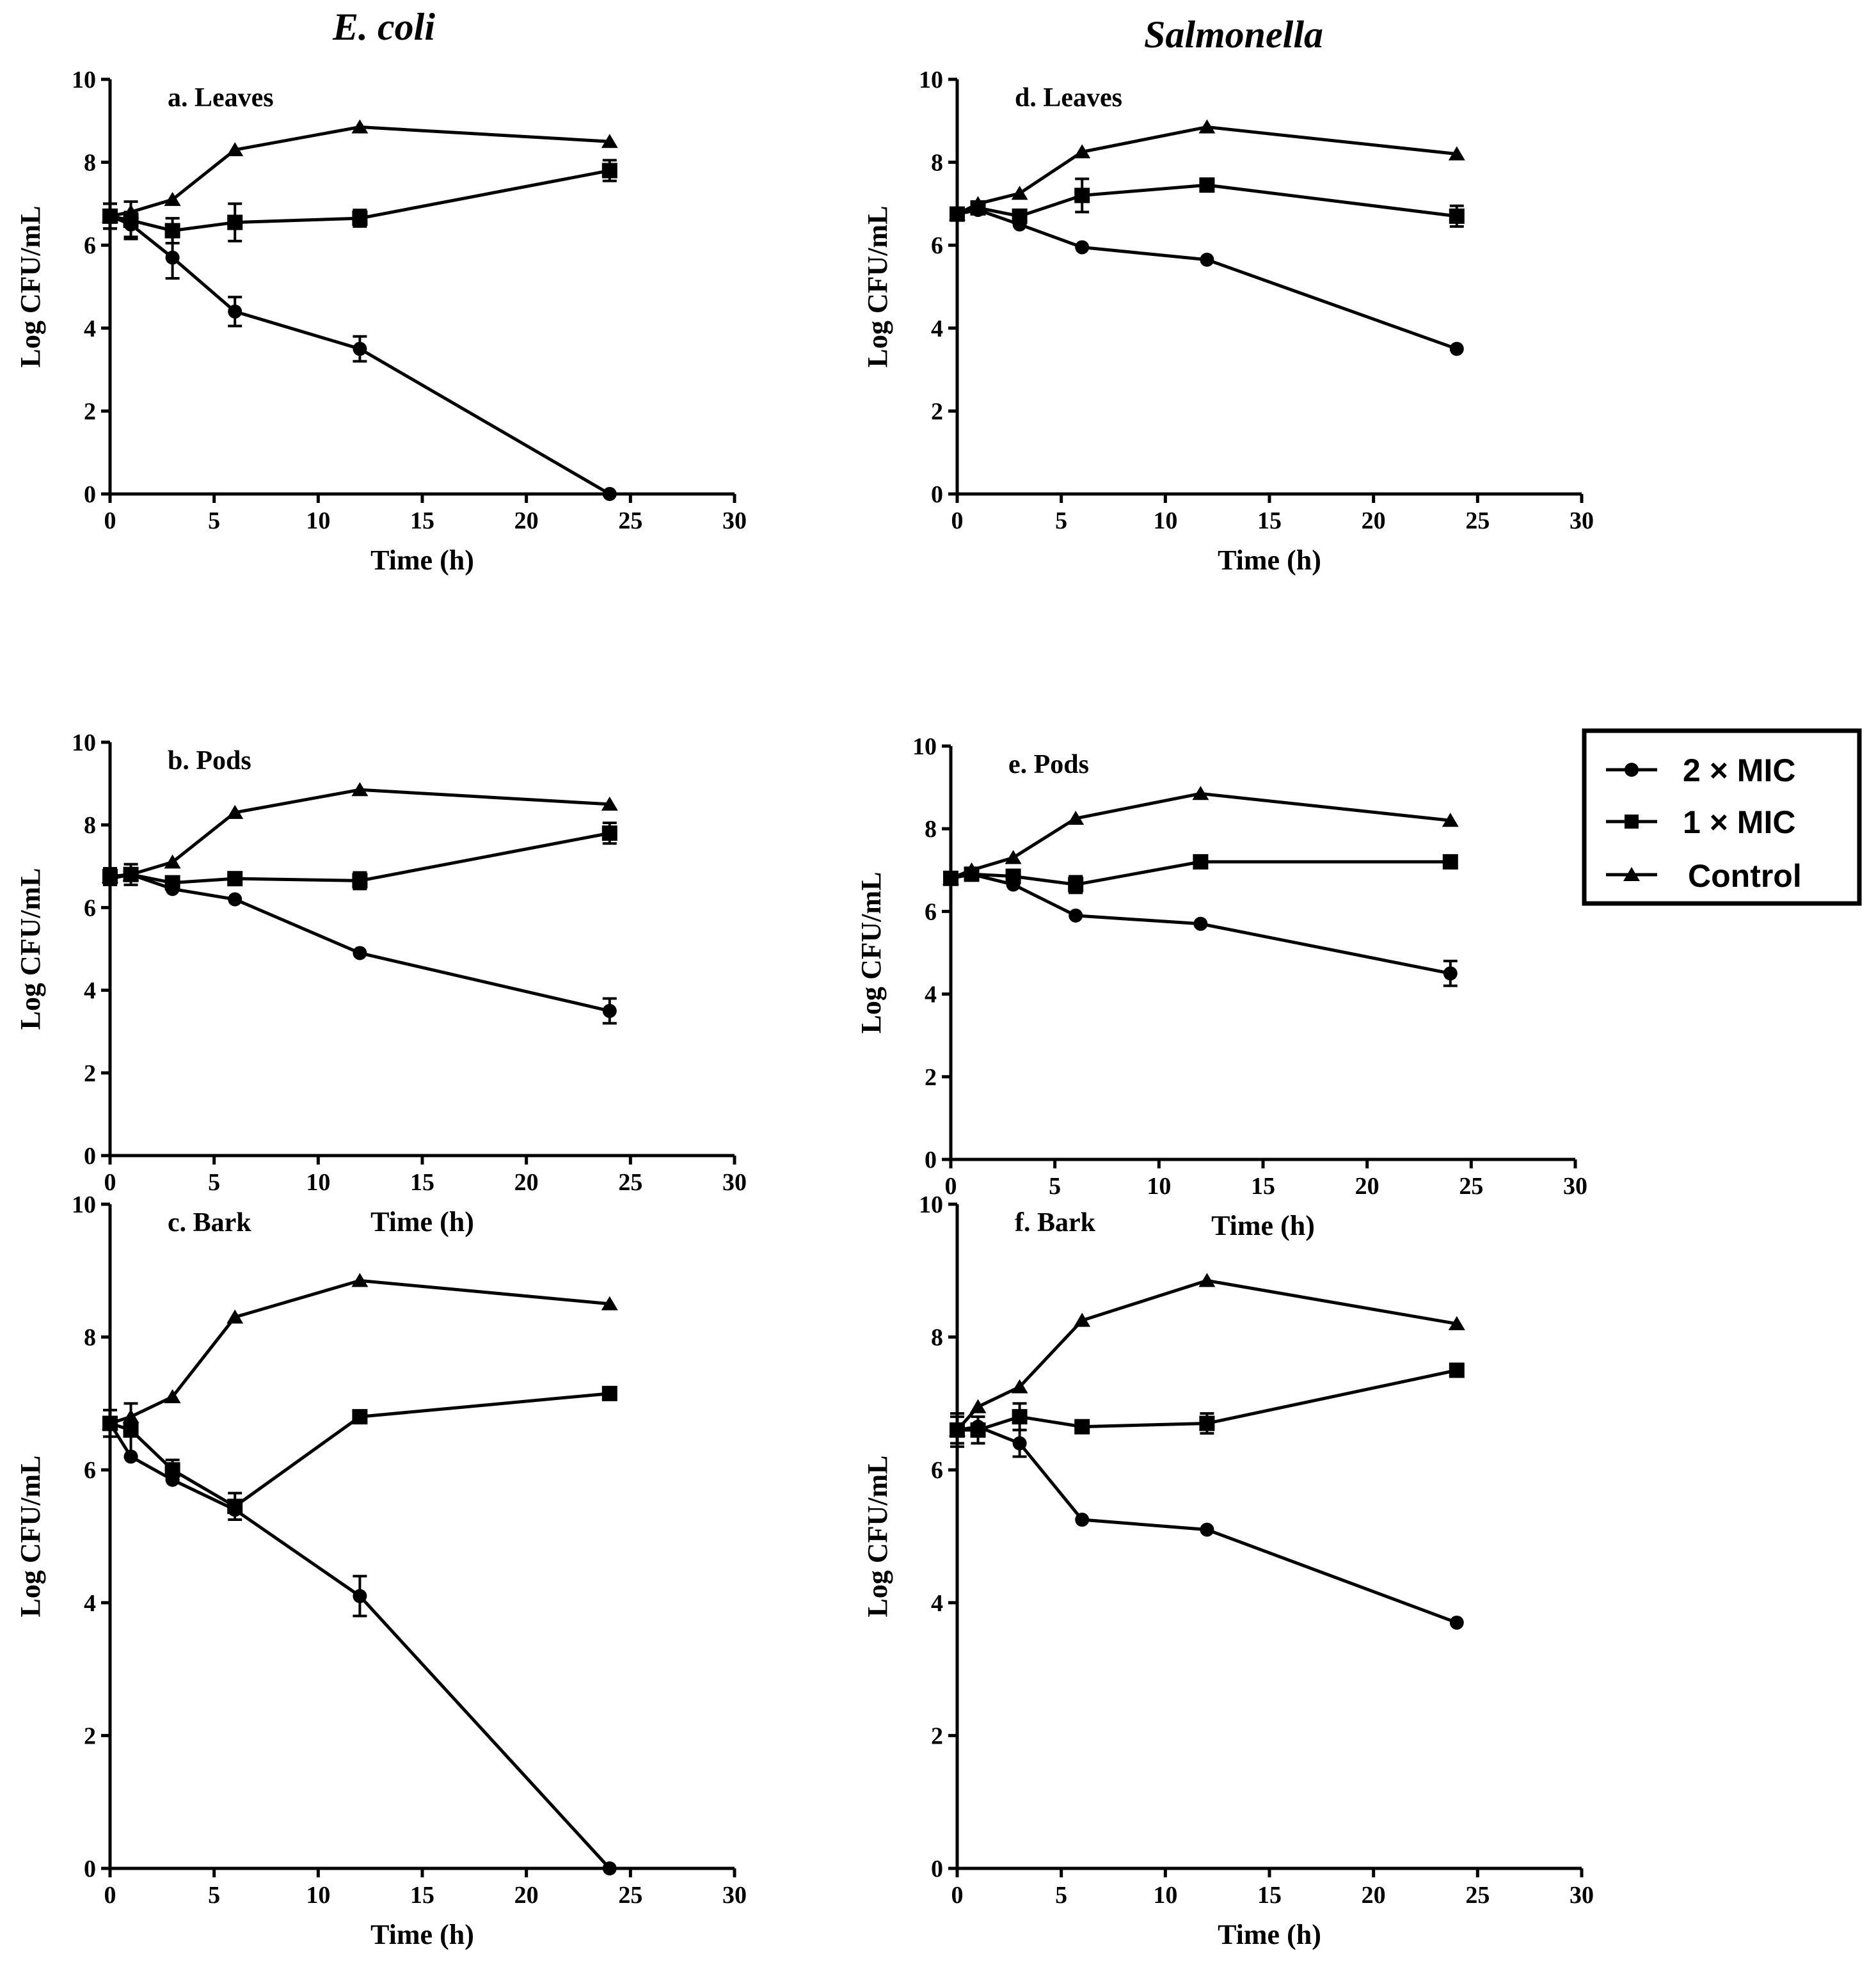  I want to click on x-tick-label: 25, so click(1477, 520).